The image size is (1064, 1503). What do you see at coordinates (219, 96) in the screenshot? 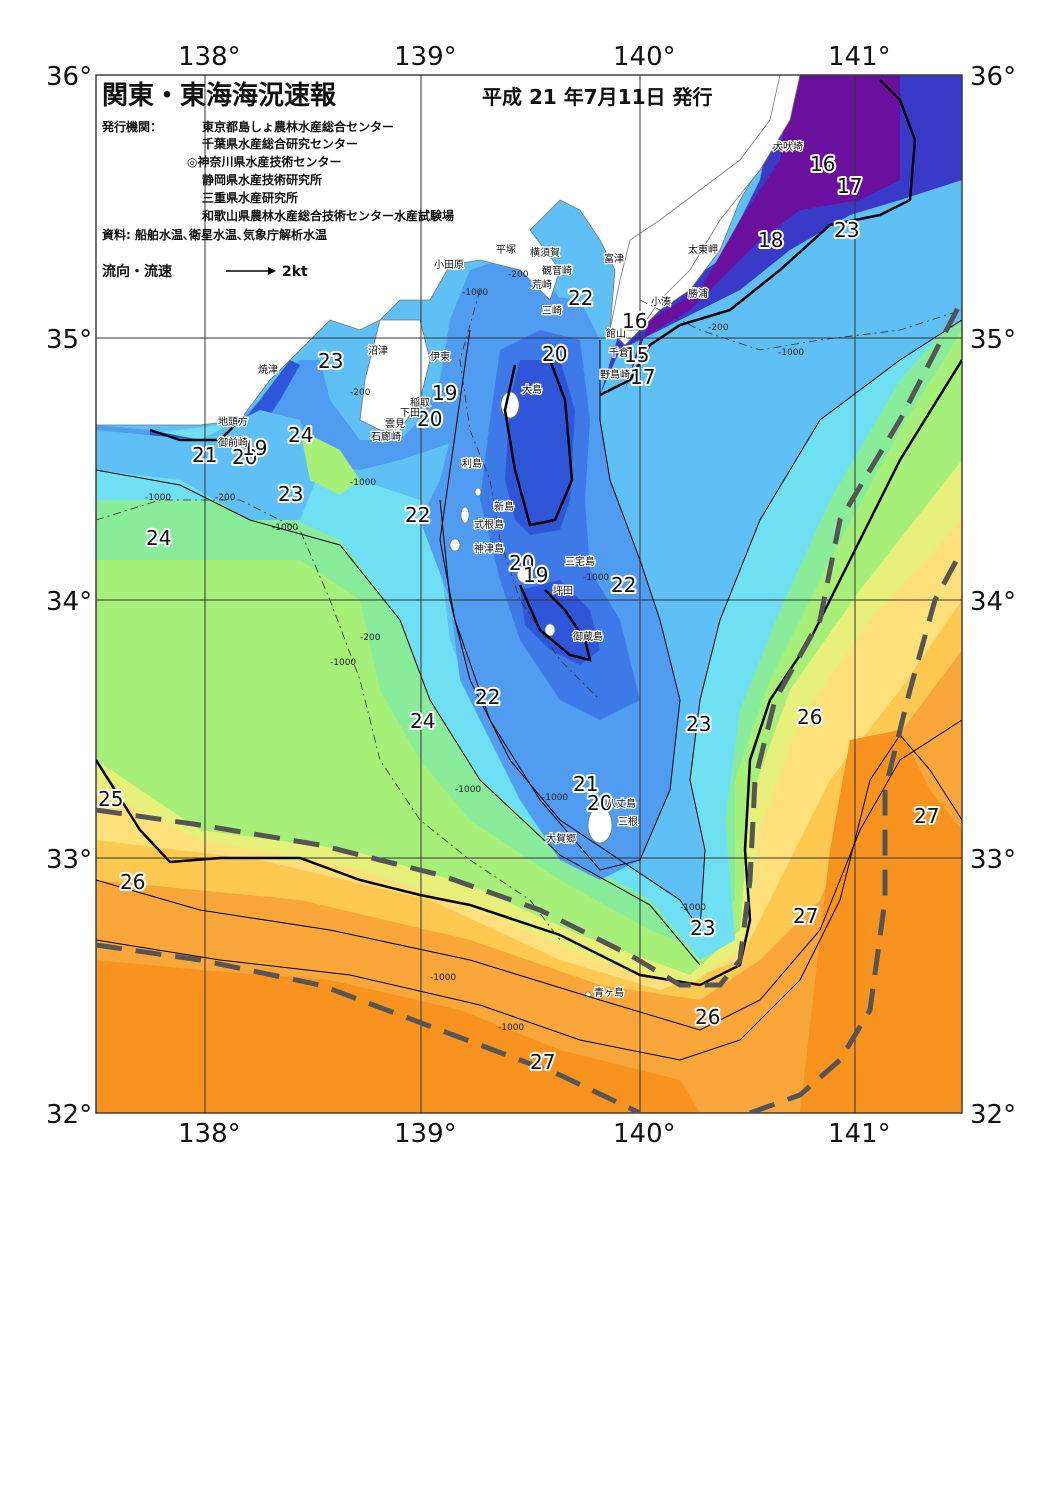
I see `map-title: 関東・東海海況速報` at bounding box center [219, 96].